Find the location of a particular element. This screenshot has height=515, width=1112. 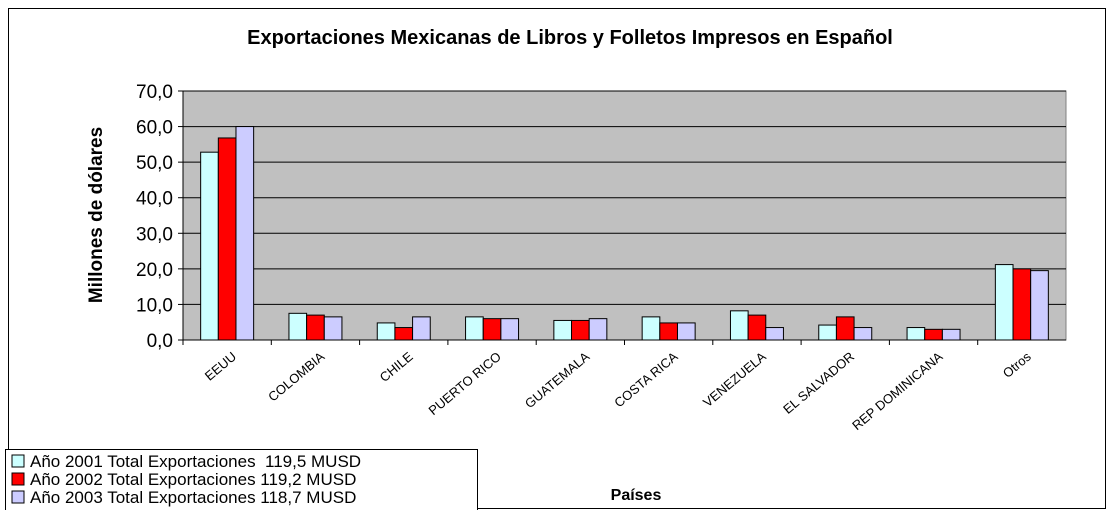

y-axis-label: Millones de dólares is located at coordinates (96, 215).